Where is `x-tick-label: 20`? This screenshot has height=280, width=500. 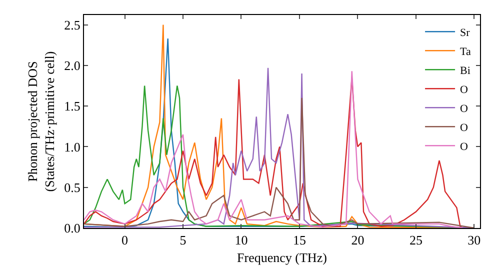
x-tick-label: 20 is located at coordinates (357, 240).